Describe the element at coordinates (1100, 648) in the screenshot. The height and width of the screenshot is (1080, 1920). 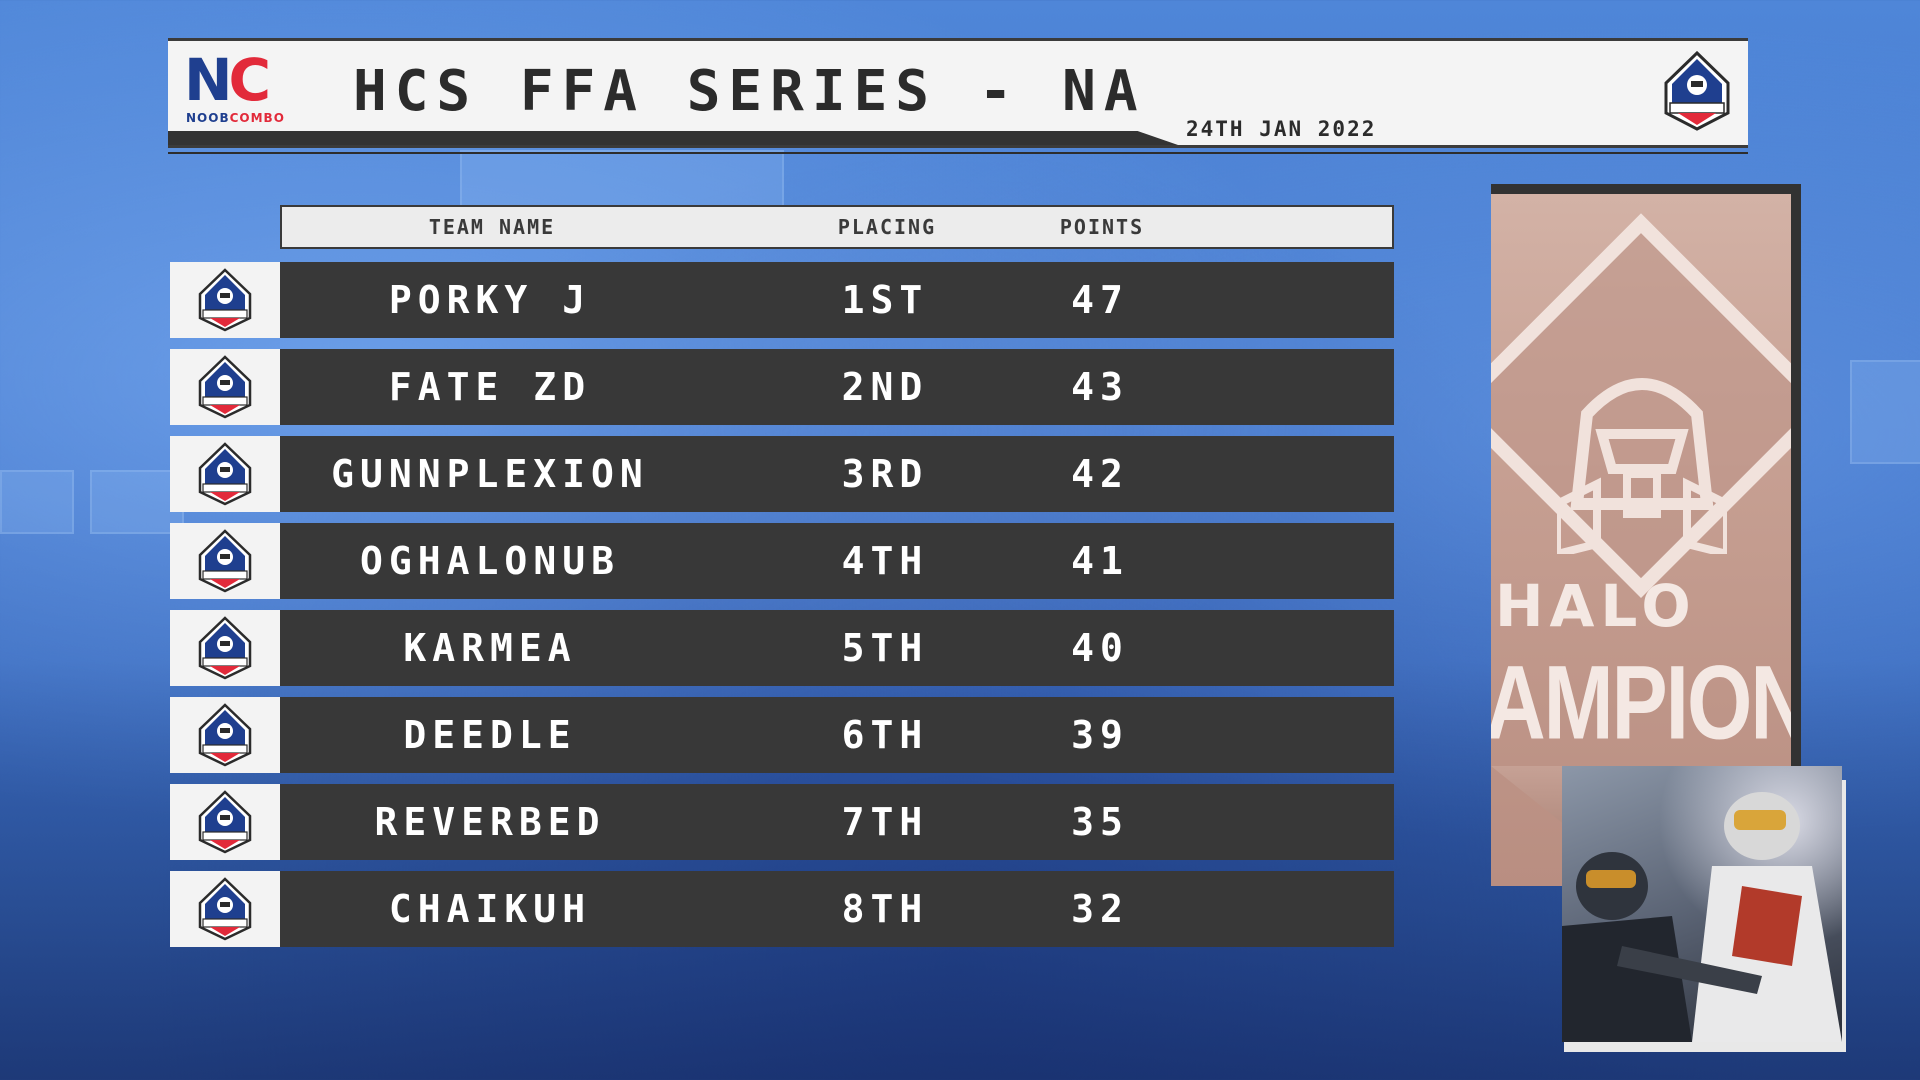
I see `team-points: 40` at that location.